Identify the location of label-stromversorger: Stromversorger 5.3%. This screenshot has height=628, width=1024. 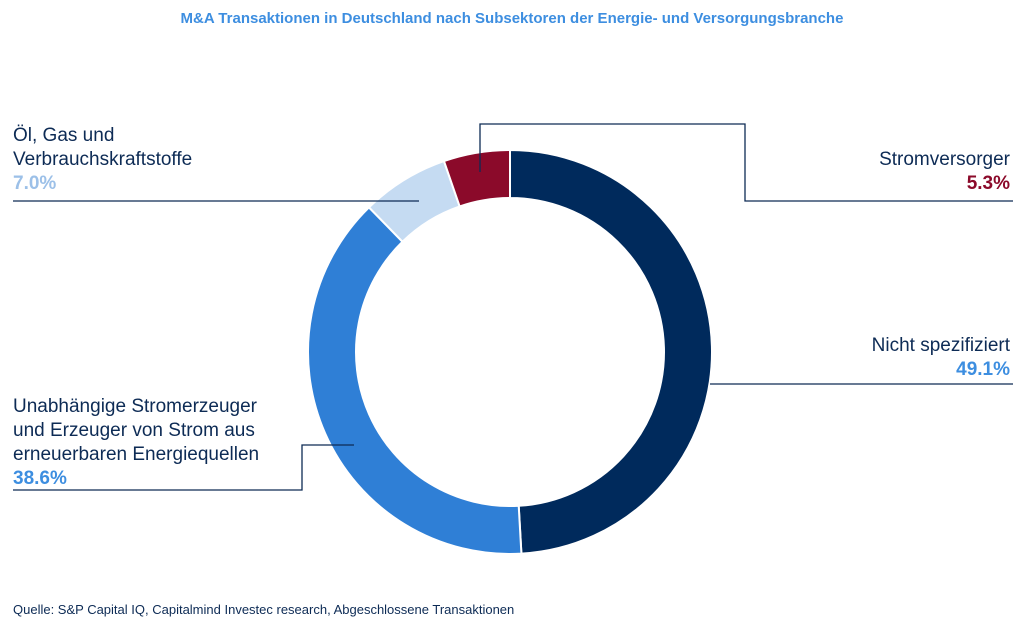
(944, 172).